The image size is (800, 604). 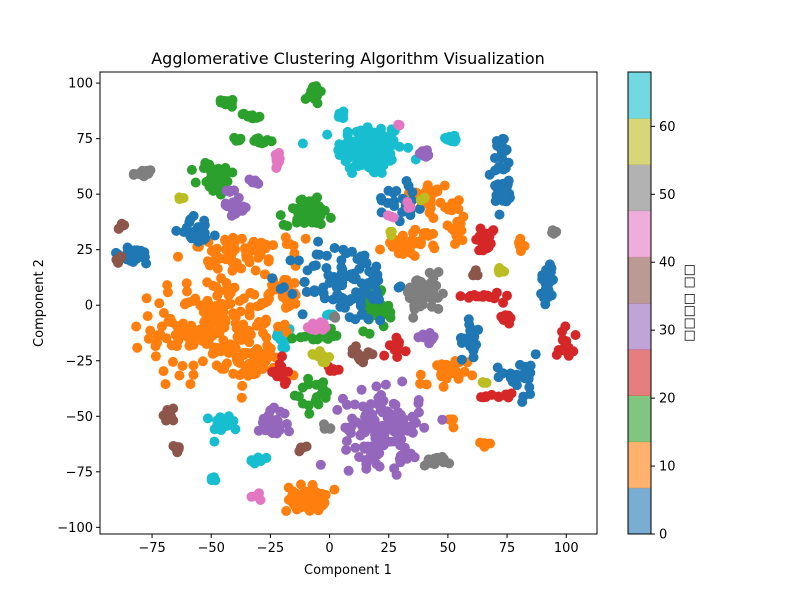 I want to click on x-tick-label: −50, so click(x=211, y=548).